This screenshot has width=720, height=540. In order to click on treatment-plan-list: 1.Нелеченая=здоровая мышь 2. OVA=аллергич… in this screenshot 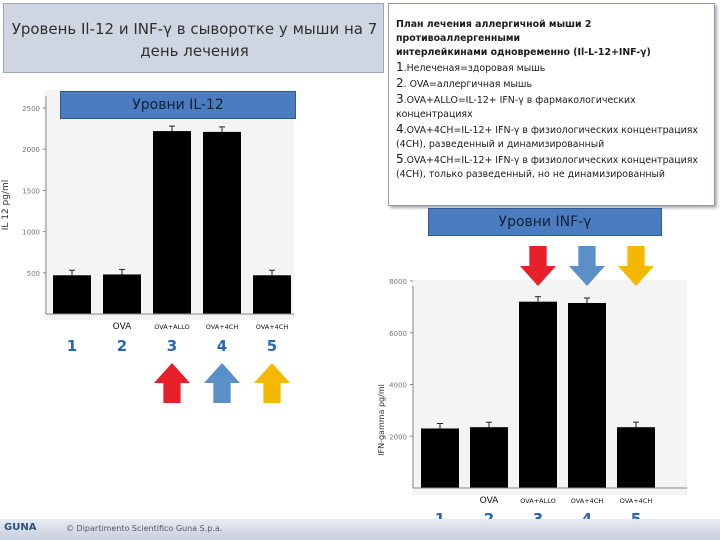, I will do `click(551, 121)`.